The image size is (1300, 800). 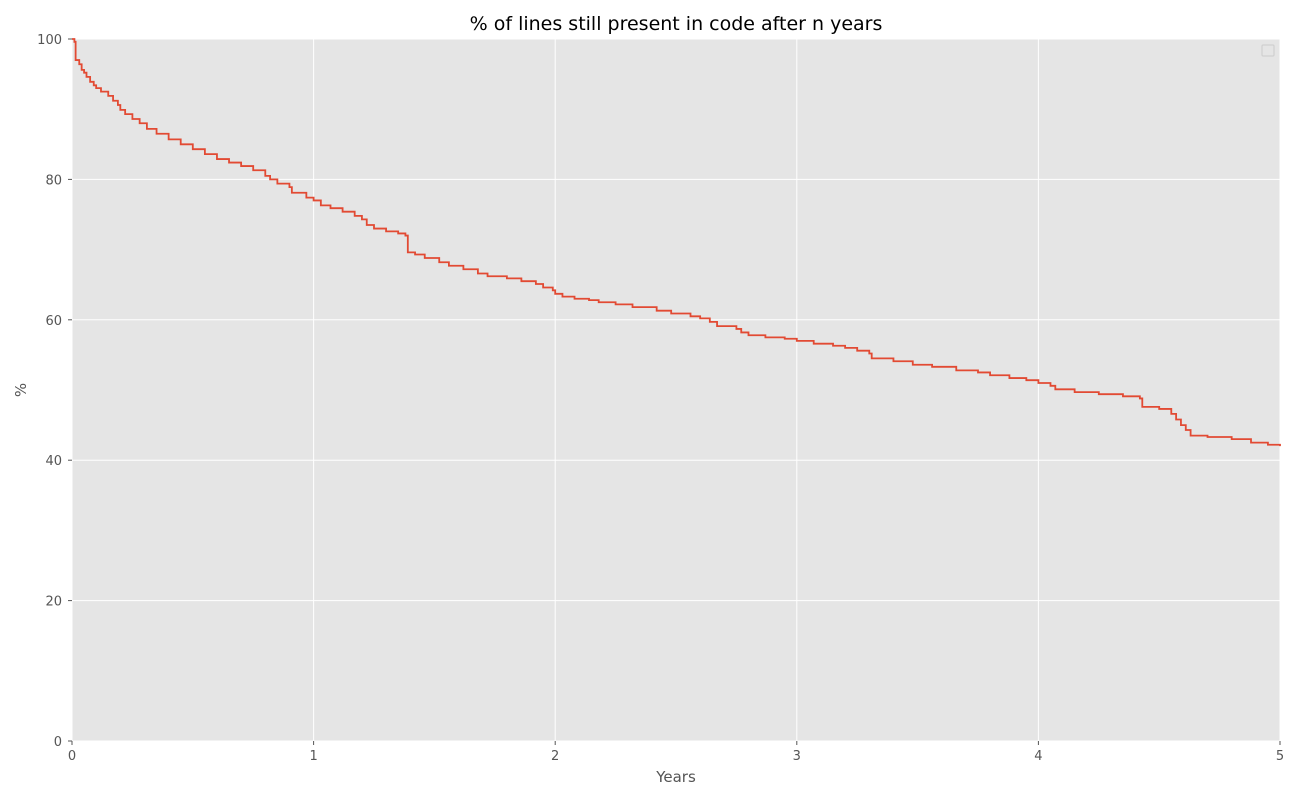 What do you see at coordinates (555, 756) in the screenshot?
I see `x-tick-label: 2` at bounding box center [555, 756].